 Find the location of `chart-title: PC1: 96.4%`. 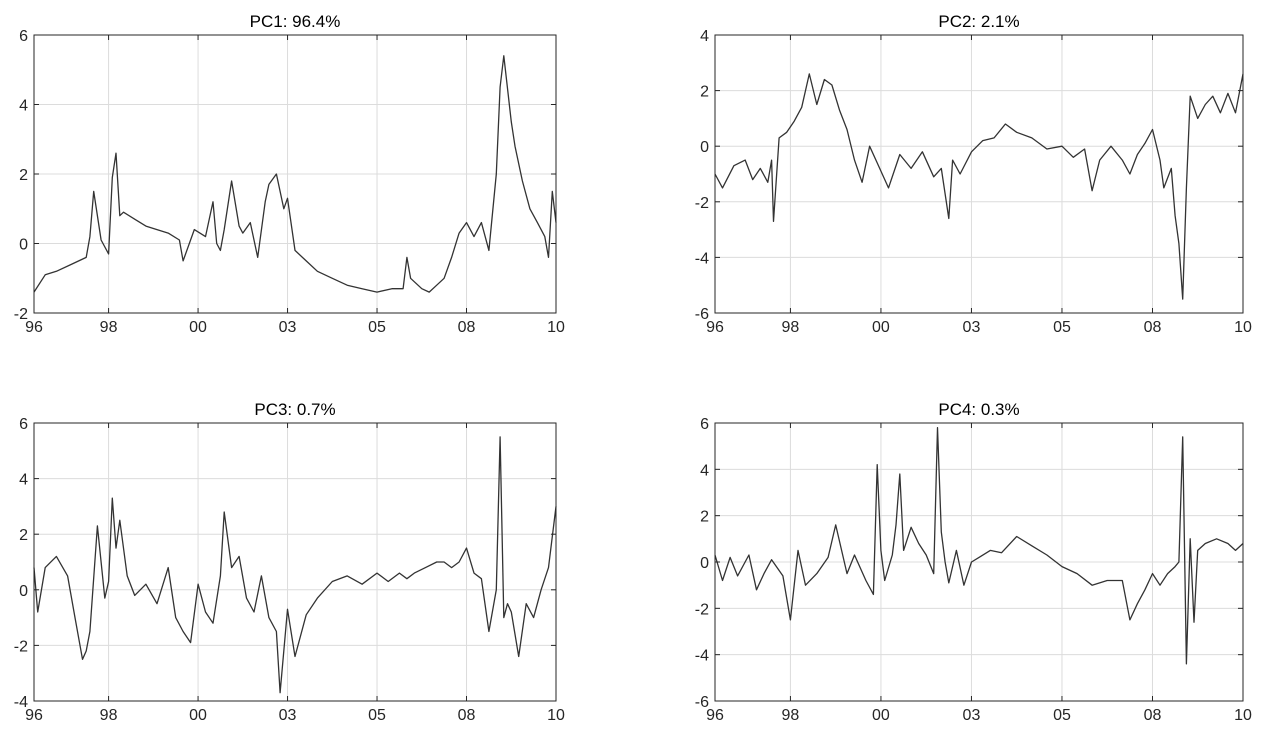

chart-title: PC1: 96.4% is located at coordinates (295, 21).